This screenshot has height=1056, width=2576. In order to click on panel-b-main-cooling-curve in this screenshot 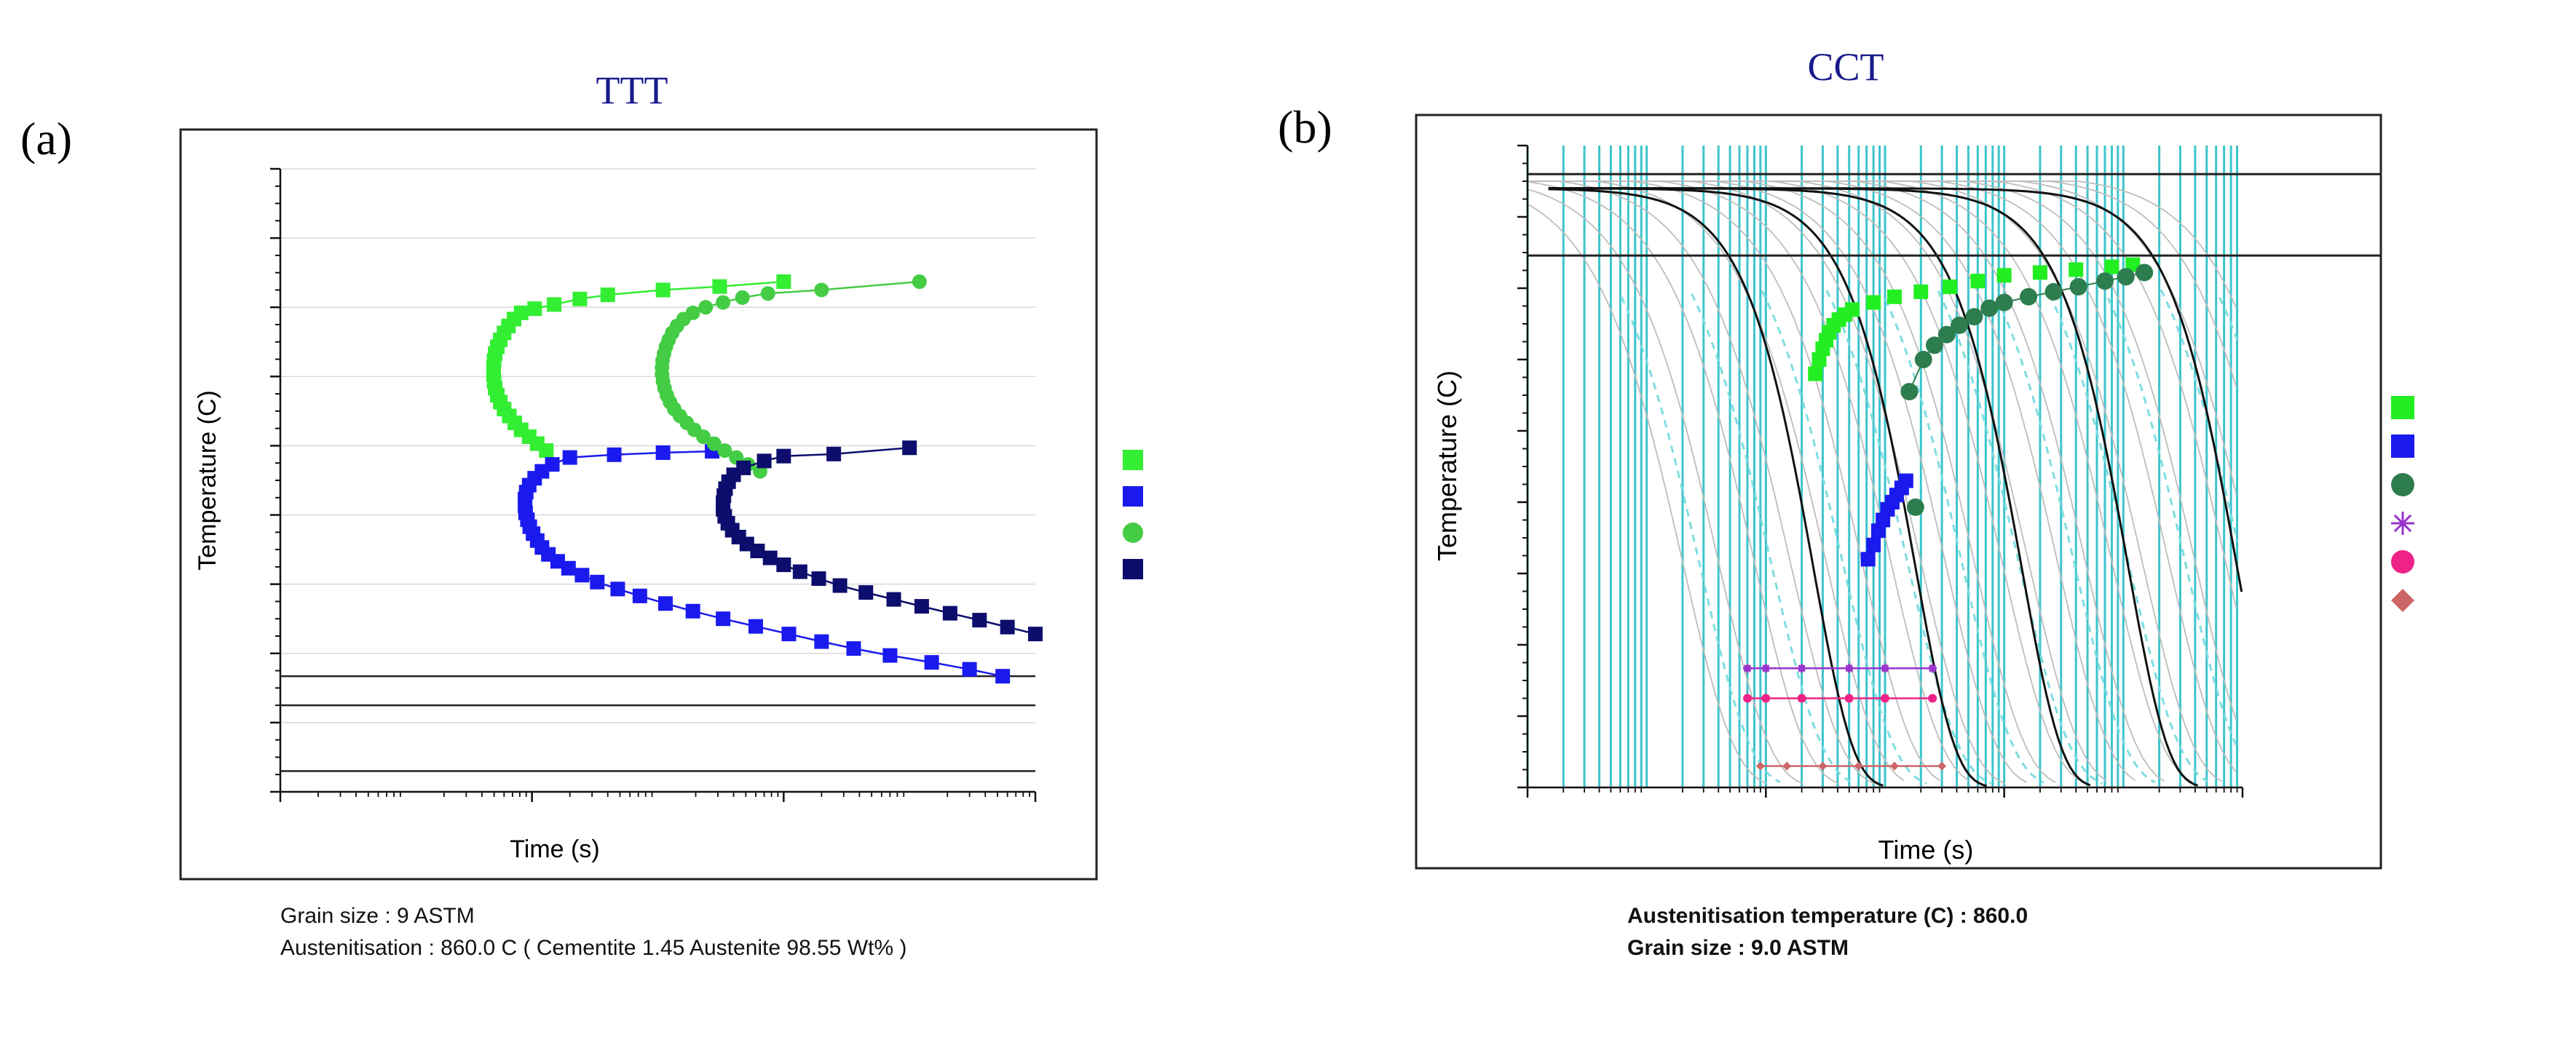, I will do `click(1716, 487)`.